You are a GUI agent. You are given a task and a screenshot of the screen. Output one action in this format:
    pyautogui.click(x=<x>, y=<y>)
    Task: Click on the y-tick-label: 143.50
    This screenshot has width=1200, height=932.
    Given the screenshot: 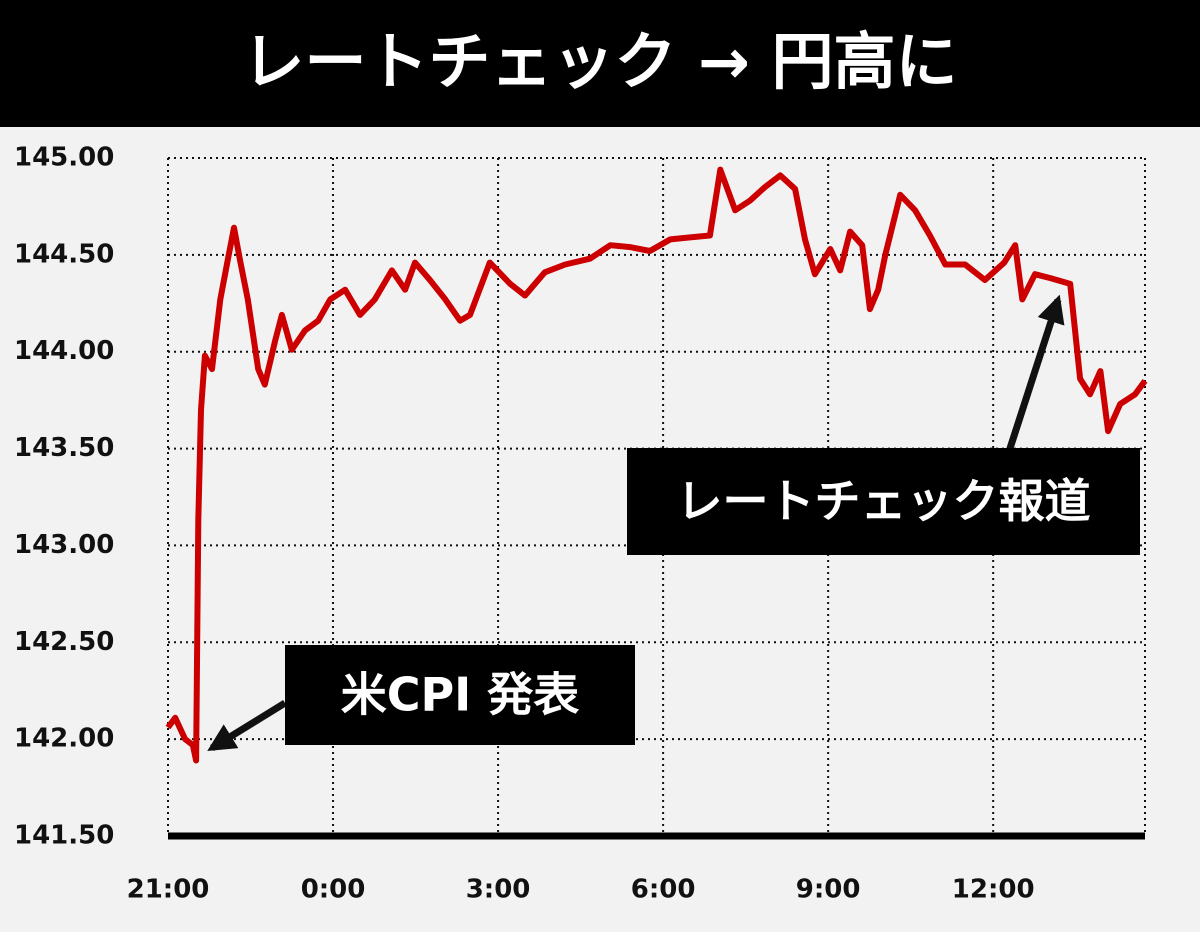 What is the action you would take?
    pyautogui.click(x=64, y=448)
    